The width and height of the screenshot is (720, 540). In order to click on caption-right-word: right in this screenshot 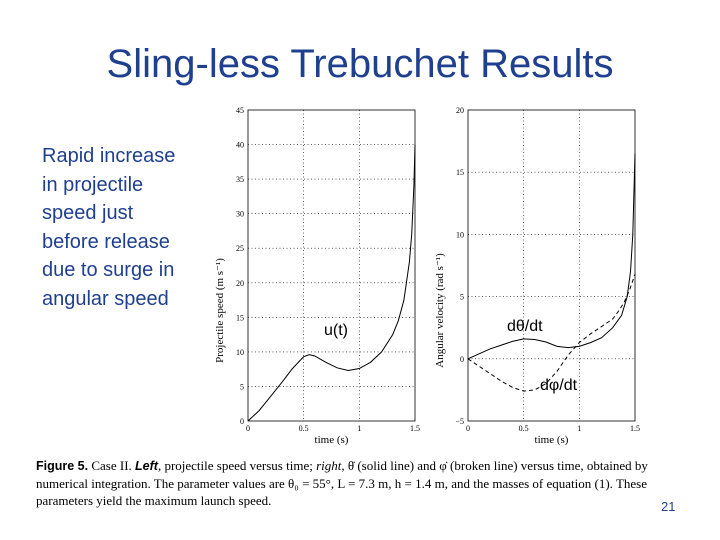, I will do `click(329, 465)`.